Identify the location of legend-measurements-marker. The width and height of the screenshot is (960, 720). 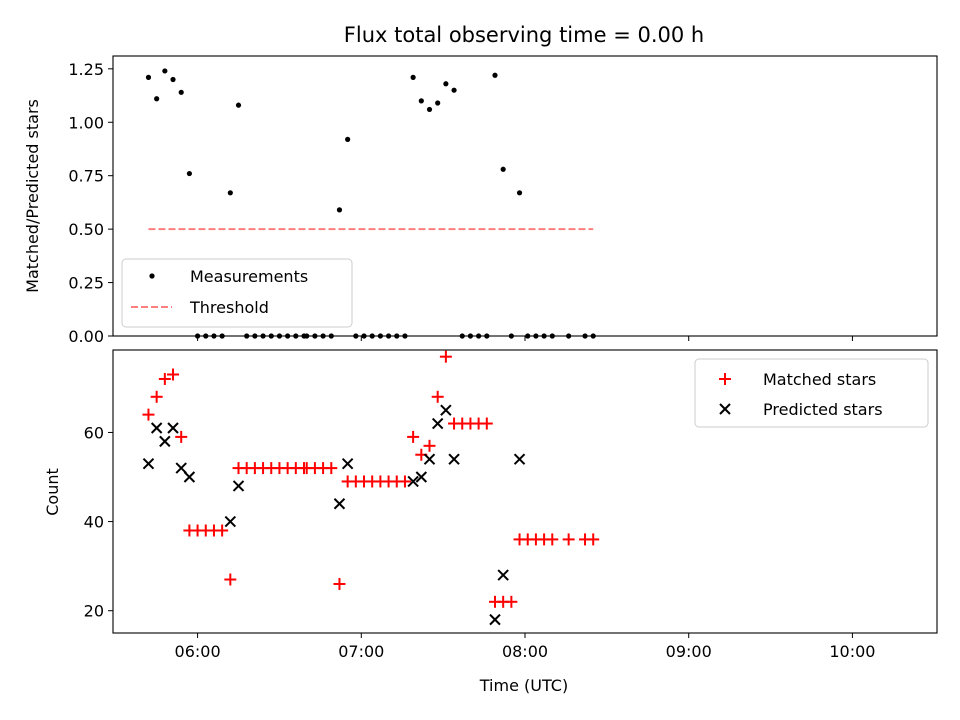
(152, 276).